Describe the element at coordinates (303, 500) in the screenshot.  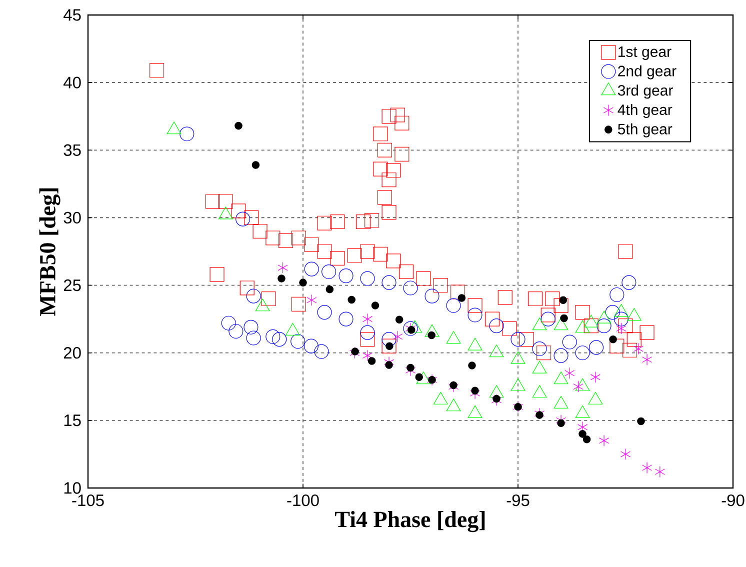
I see `x-tick-label: -100` at that location.